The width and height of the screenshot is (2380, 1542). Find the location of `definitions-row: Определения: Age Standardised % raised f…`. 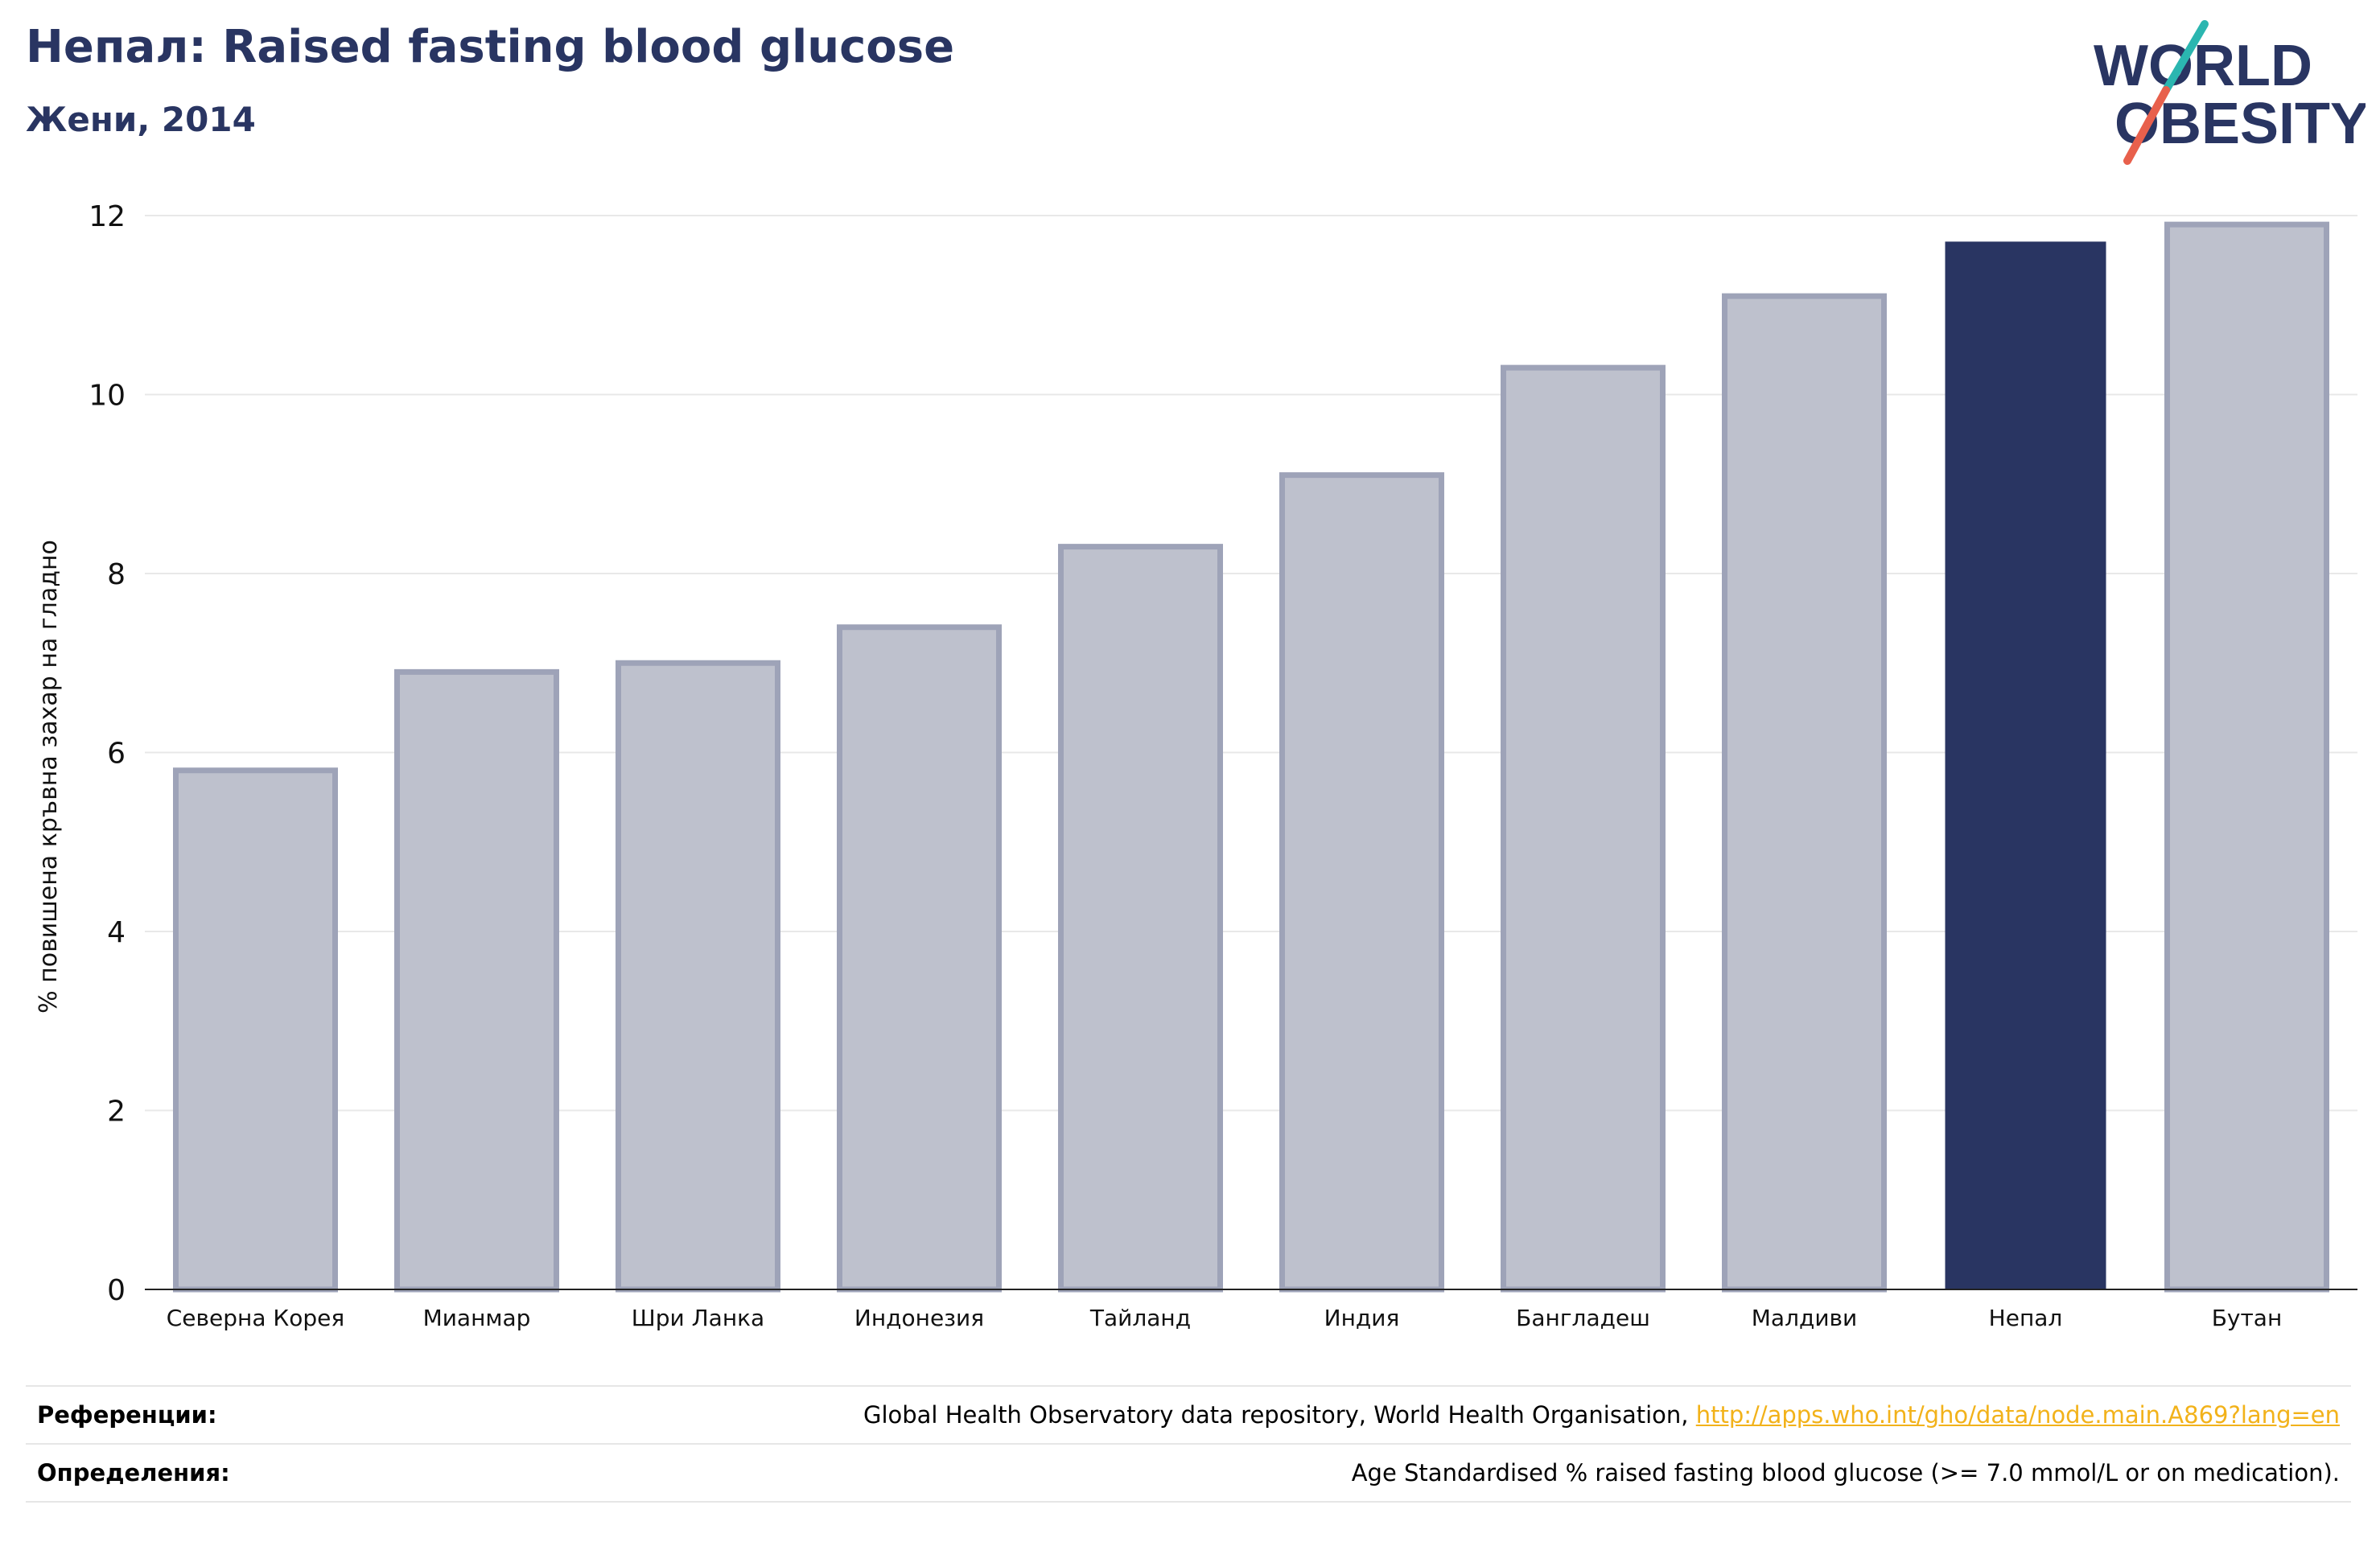

definitions-row: Определения: Age Standardised % raised f… is located at coordinates (1188, 1473).